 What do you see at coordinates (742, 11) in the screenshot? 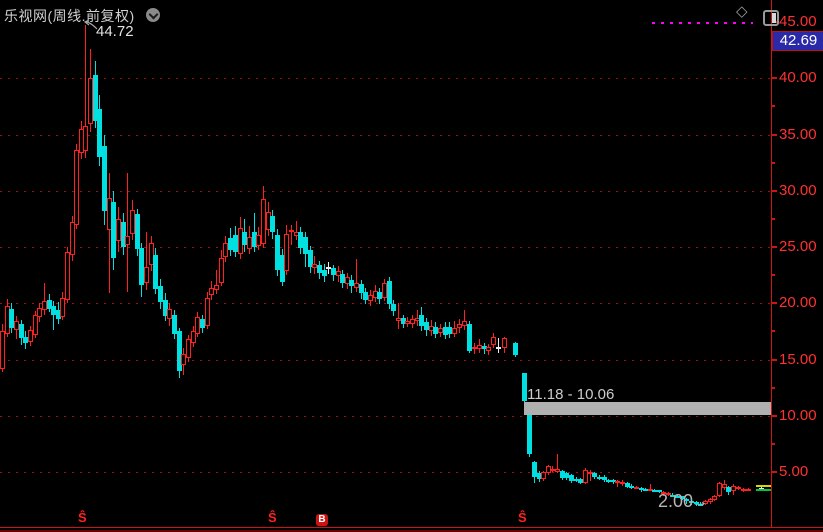
I see `diamond-tool-icon: ◇` at bounding box center [742, 11].